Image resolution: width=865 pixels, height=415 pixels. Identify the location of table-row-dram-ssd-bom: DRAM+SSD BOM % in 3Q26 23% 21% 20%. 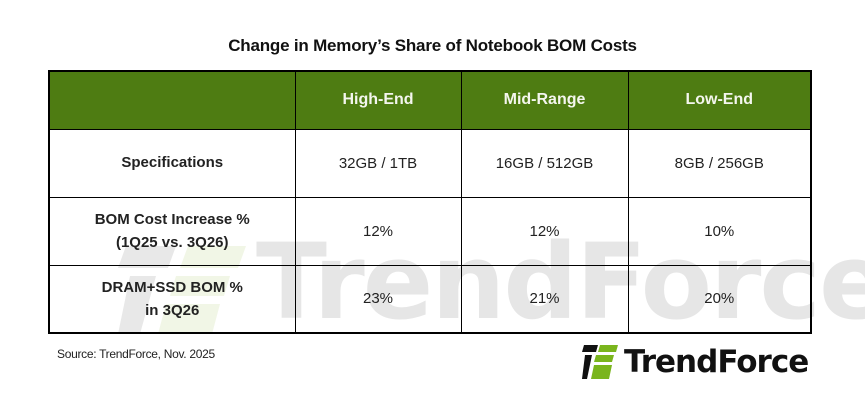
(430, 299).